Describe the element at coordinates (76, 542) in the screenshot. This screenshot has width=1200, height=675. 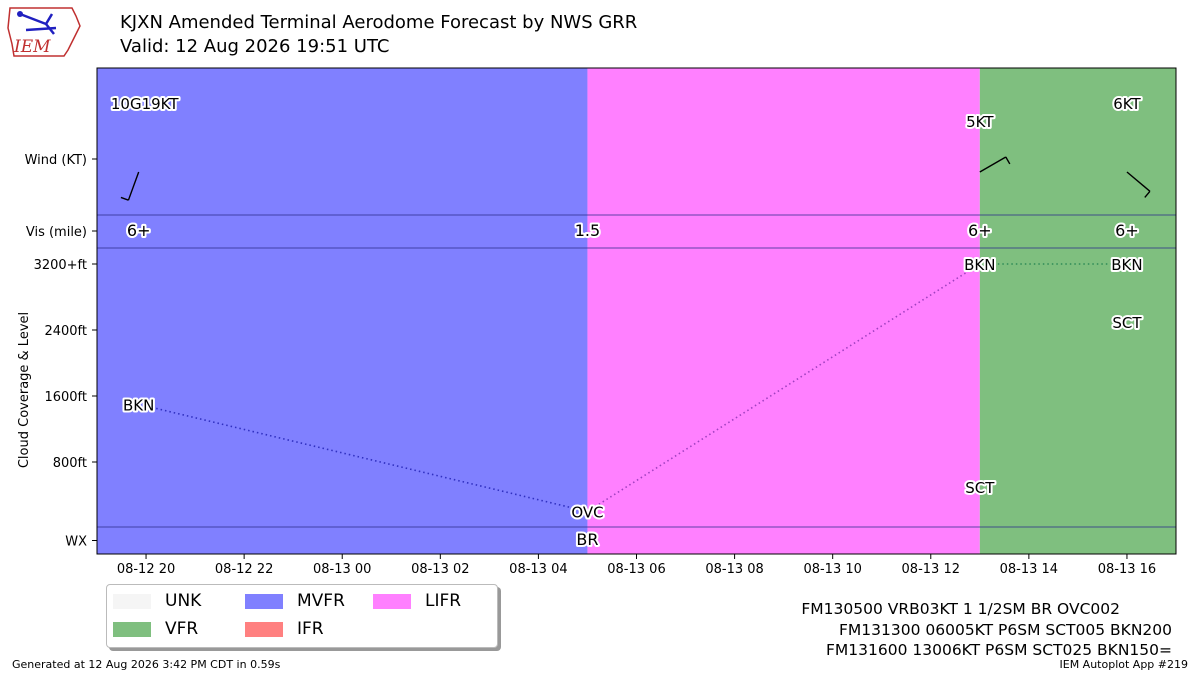
I see `wx-row-label: WX` at that location.